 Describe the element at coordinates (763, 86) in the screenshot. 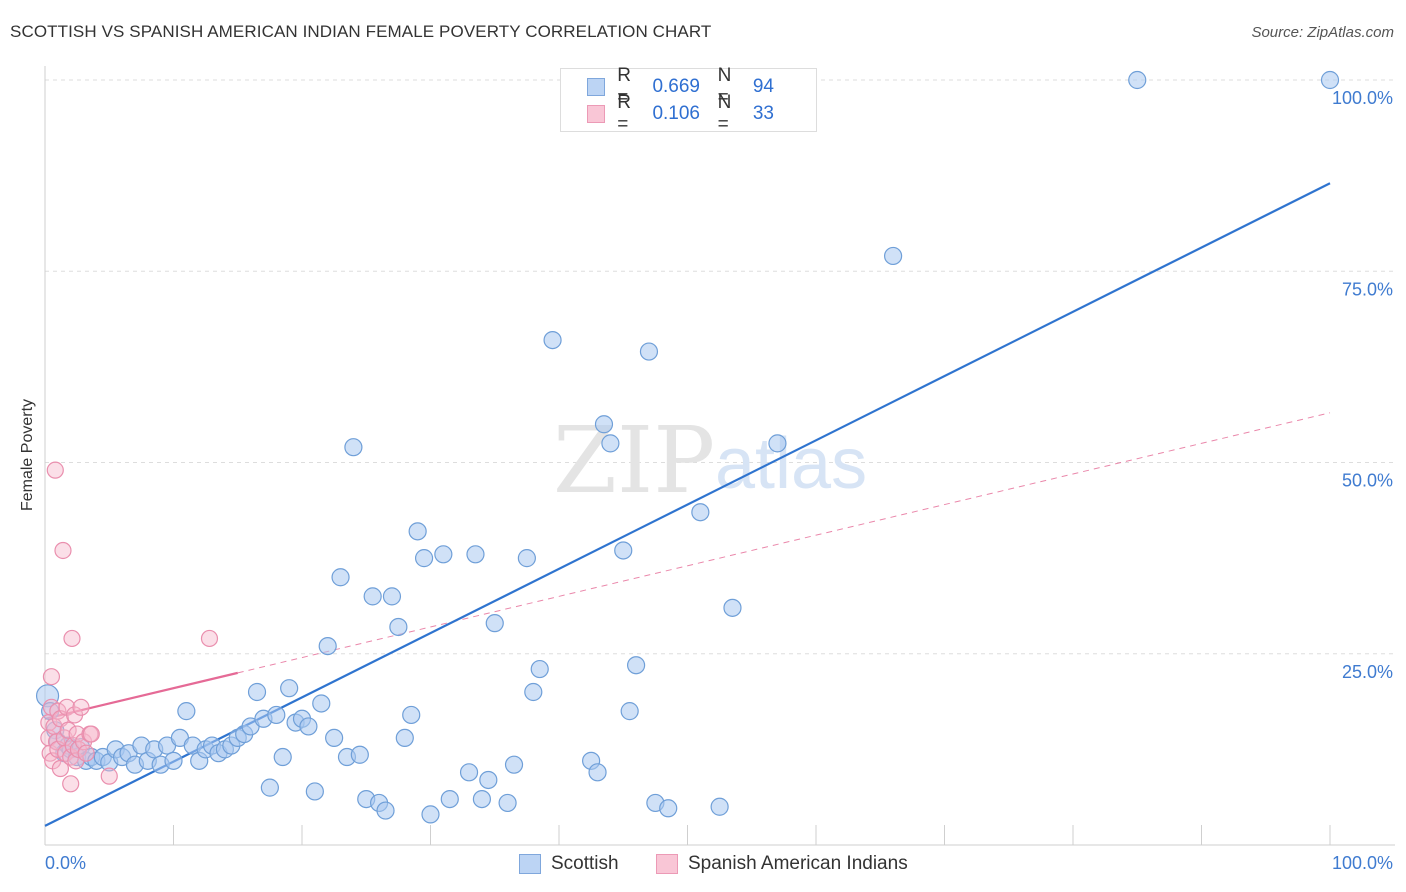

I see `legend-n-value: 94` at that location.